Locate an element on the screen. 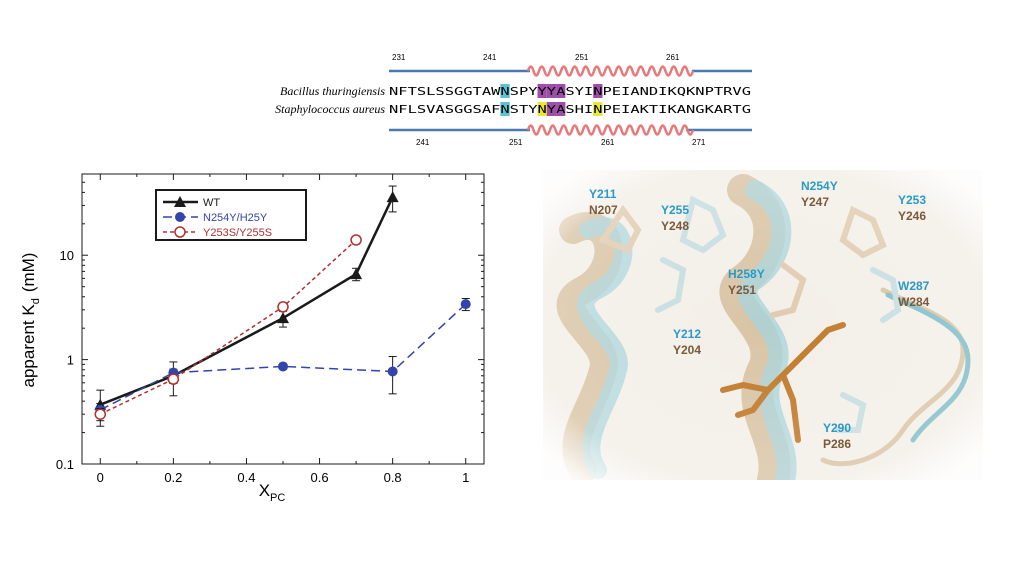  legend-label: WT is located at coordinates (211, 203).